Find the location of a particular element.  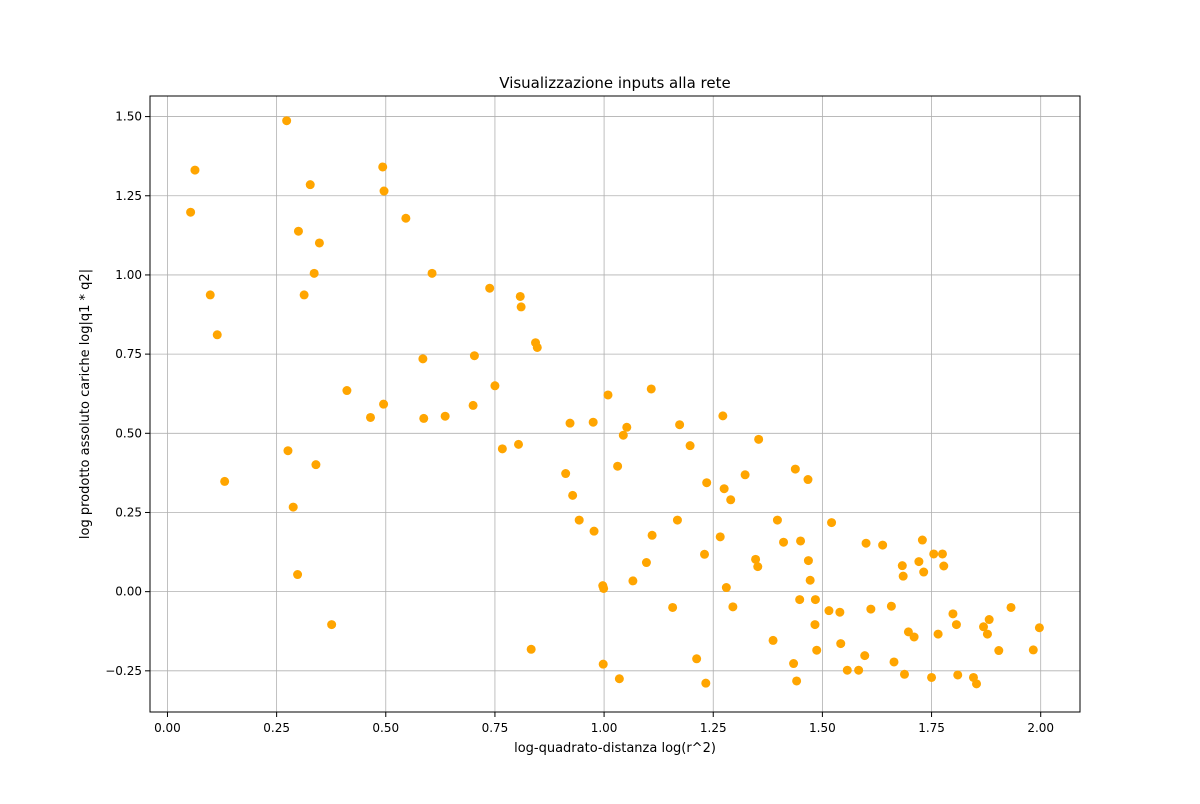

y-tick-label: 0.00 is located at coordinates (128, 592).